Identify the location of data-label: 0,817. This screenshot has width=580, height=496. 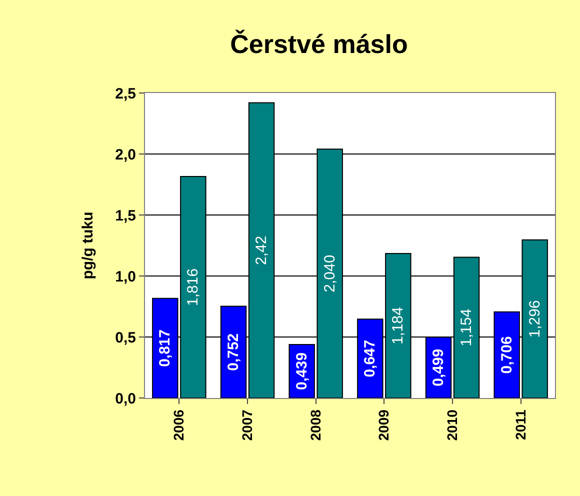
(165, 348).